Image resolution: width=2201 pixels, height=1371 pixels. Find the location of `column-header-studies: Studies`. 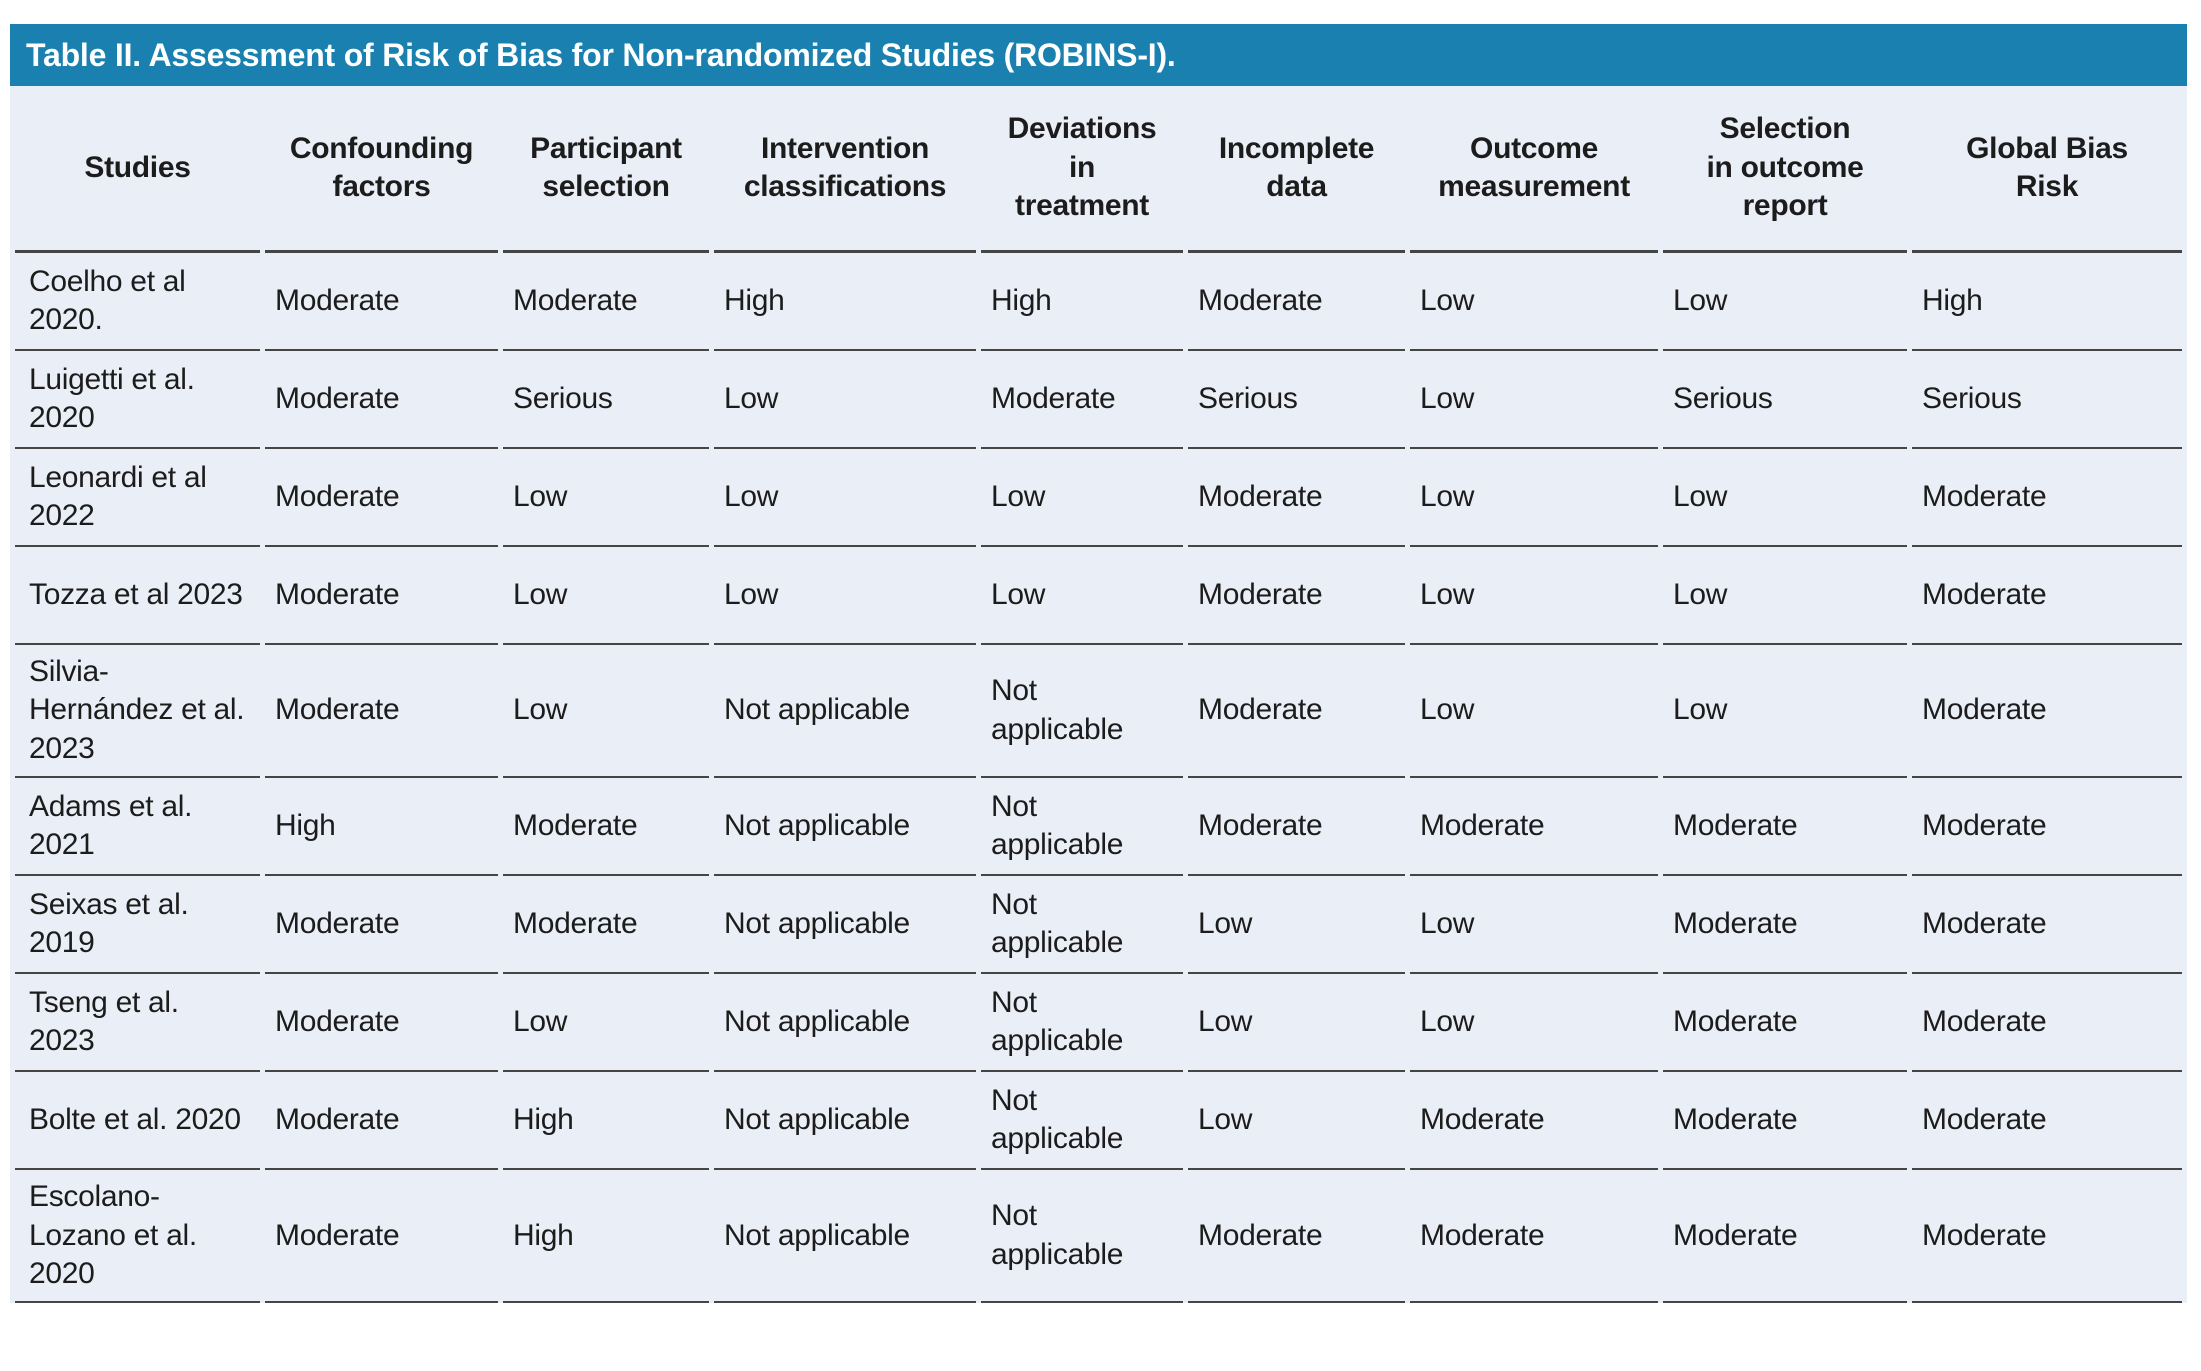

column-header-studies: Studies is located at coordinates (137, 169).